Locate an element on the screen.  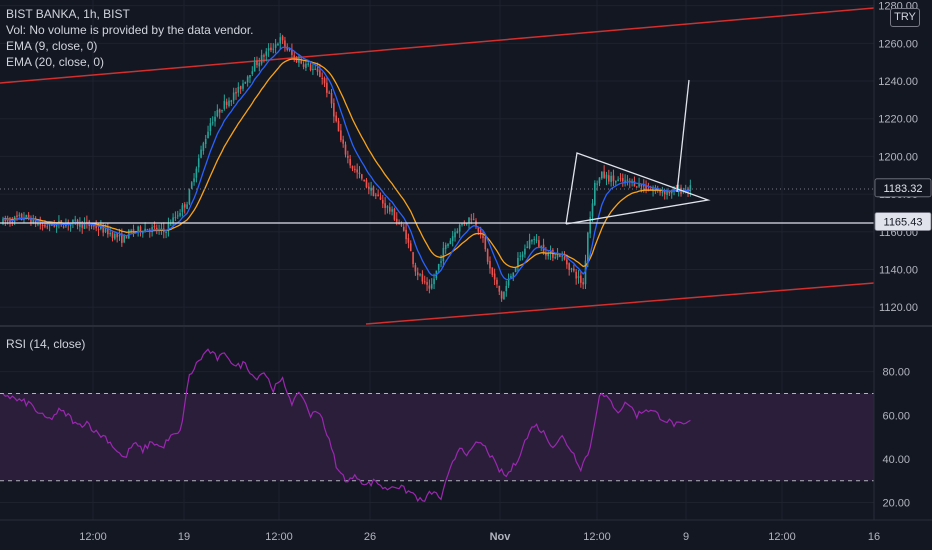
breakout-projection-line is located at coordinates (683, 136).